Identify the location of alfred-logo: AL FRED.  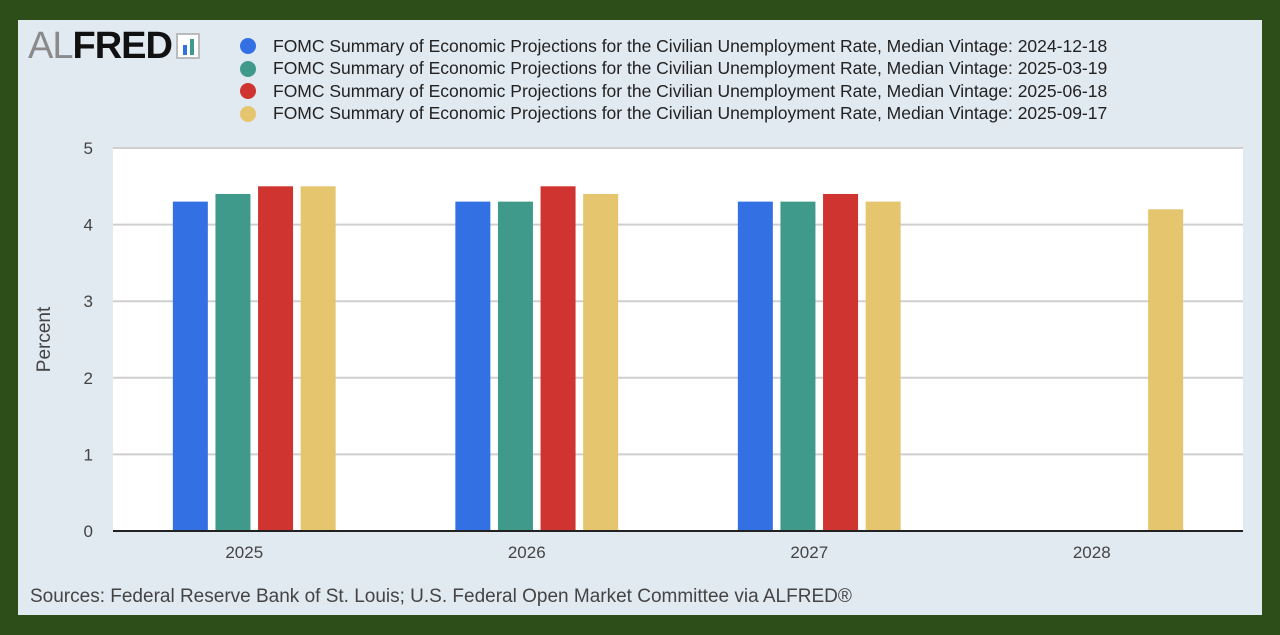
(114, 45).